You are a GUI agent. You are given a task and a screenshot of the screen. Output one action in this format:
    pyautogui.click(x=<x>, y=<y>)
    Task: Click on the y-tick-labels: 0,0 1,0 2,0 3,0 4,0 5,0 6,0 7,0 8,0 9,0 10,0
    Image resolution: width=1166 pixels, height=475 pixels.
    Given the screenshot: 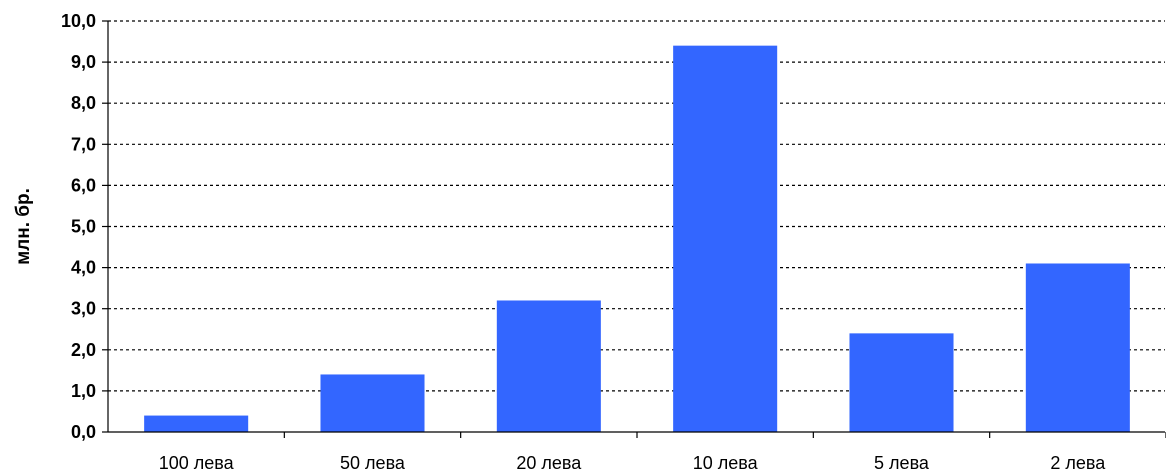 What is the action you would take?
    pyautogui.click(x=84, y=226)
    